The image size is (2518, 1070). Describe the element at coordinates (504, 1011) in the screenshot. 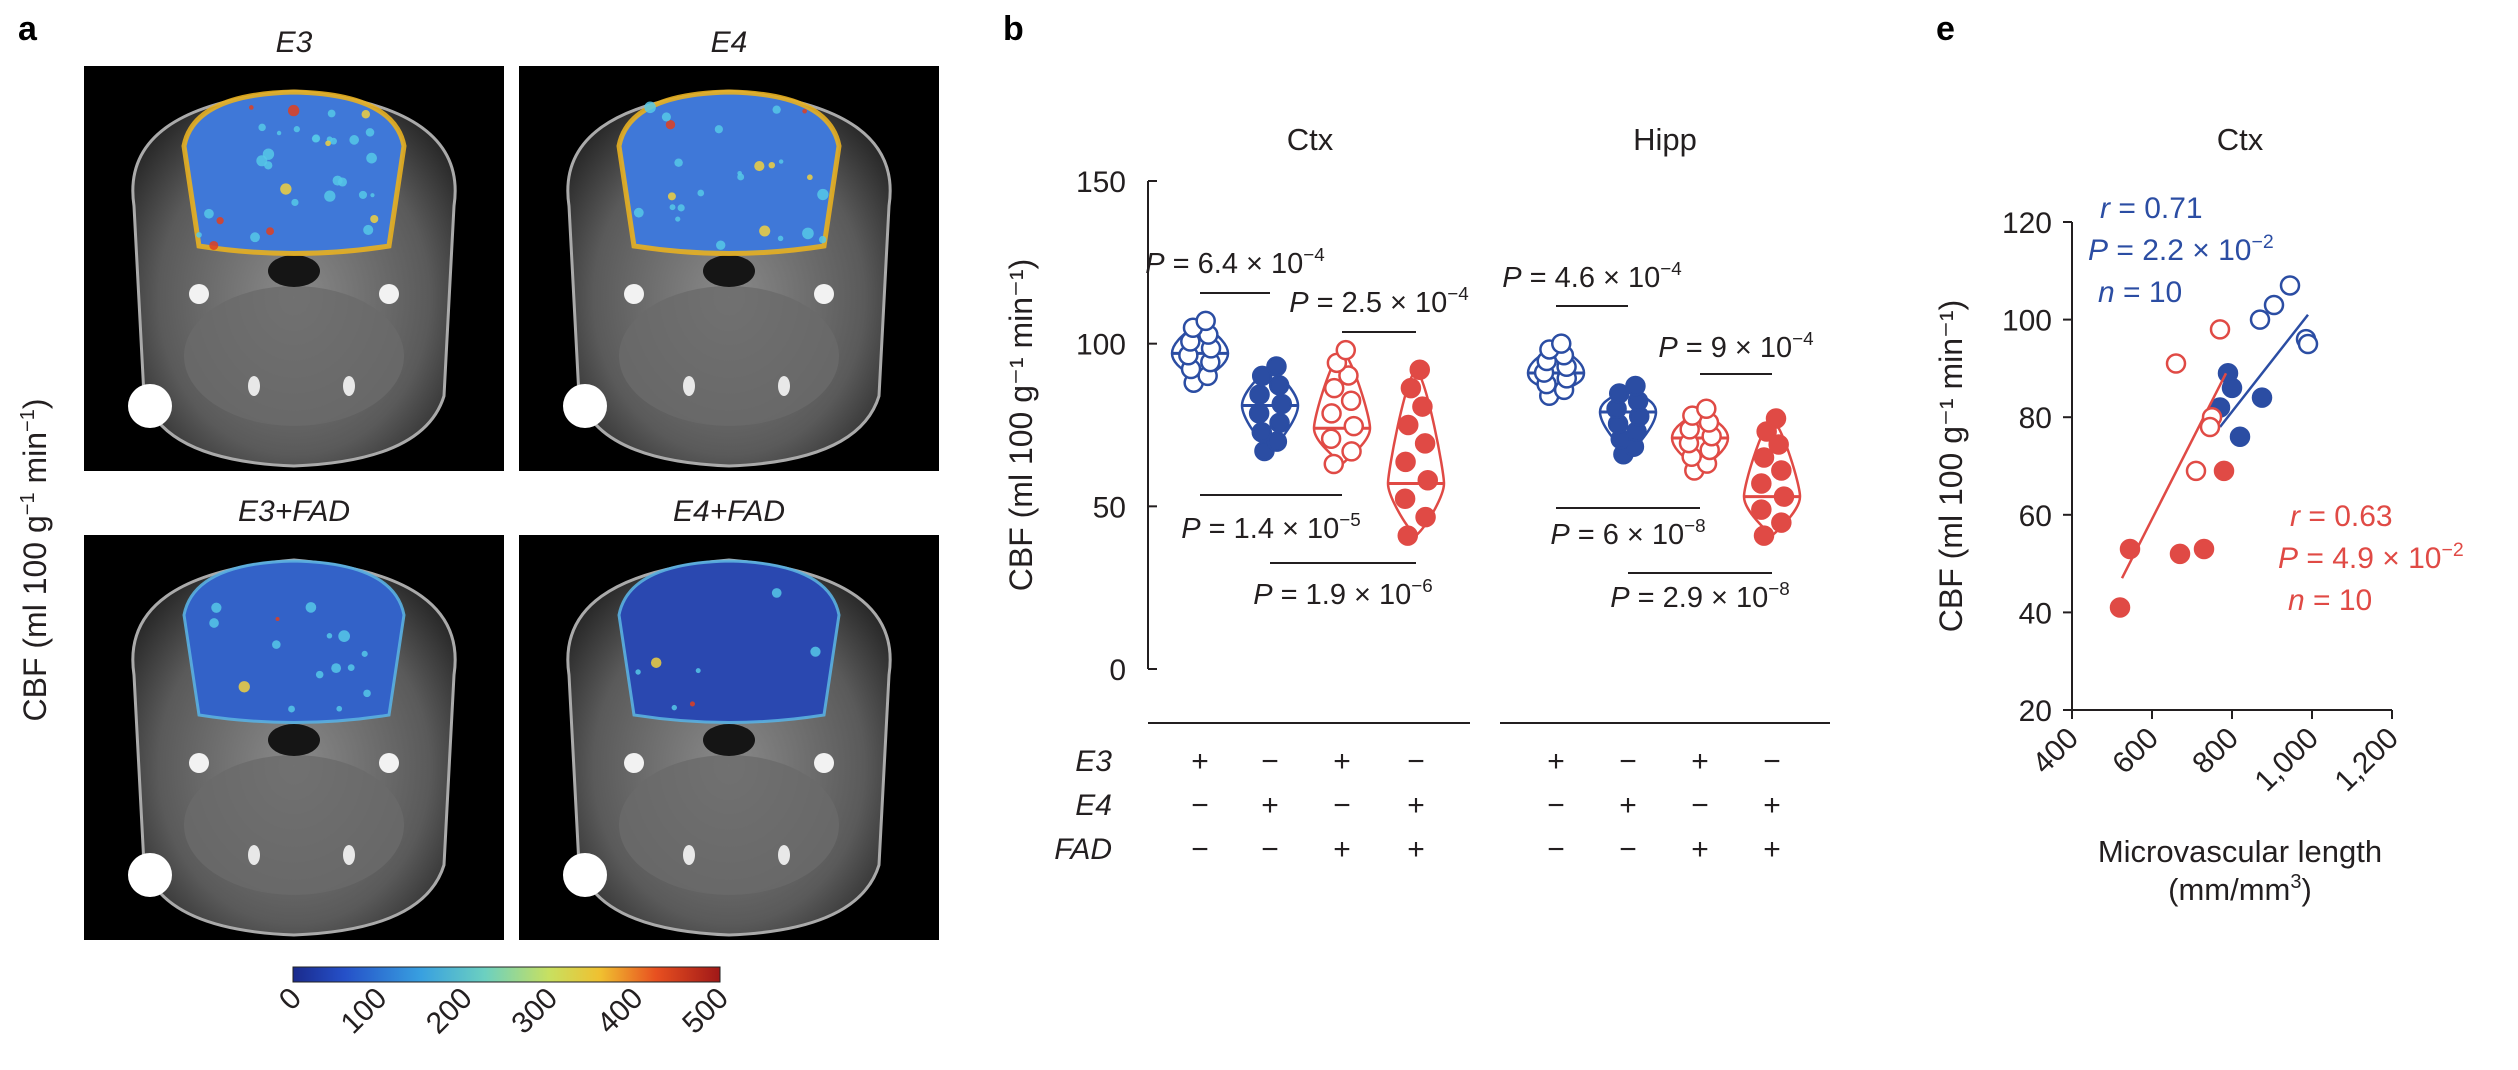

I see `colorbar-ticks: 0 100 200 300 400 500` at that location.